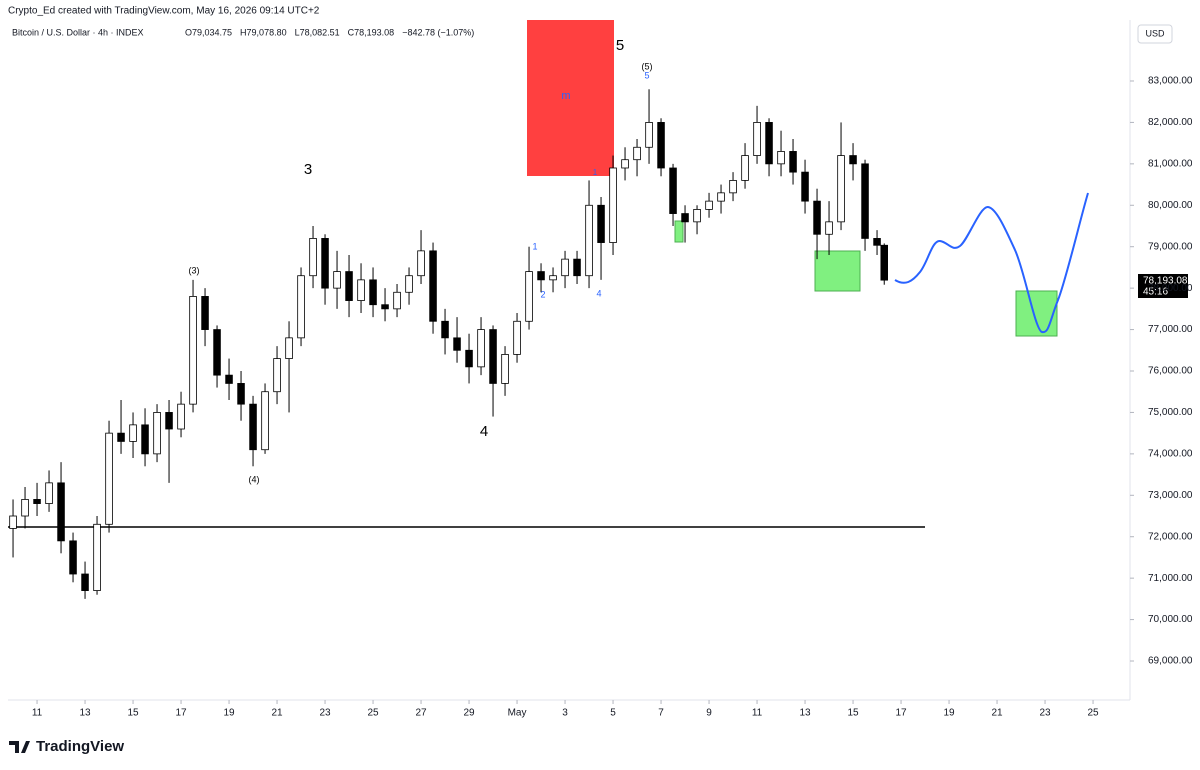 The height and width of the screenshot is (770, 1200). What do you see at coordinates (484, 431) in the screenshot?
I see `wave-label: 4` at bounding box center [484, 431].